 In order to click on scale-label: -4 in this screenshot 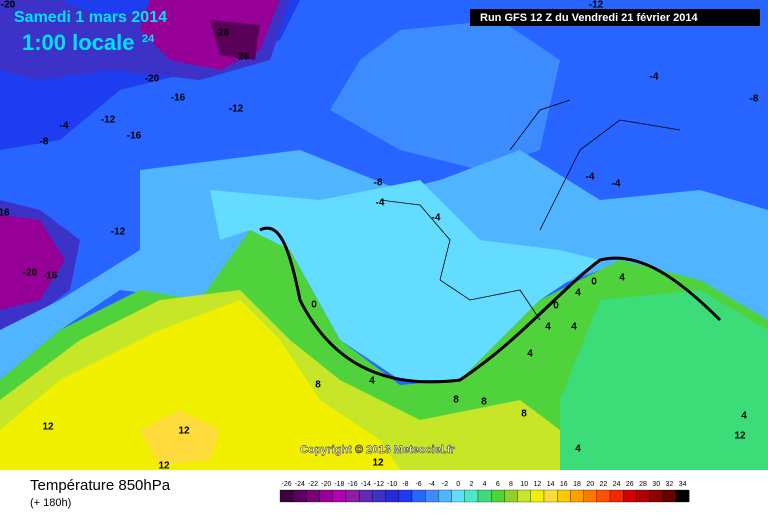, I will do `click(432, 484)`.